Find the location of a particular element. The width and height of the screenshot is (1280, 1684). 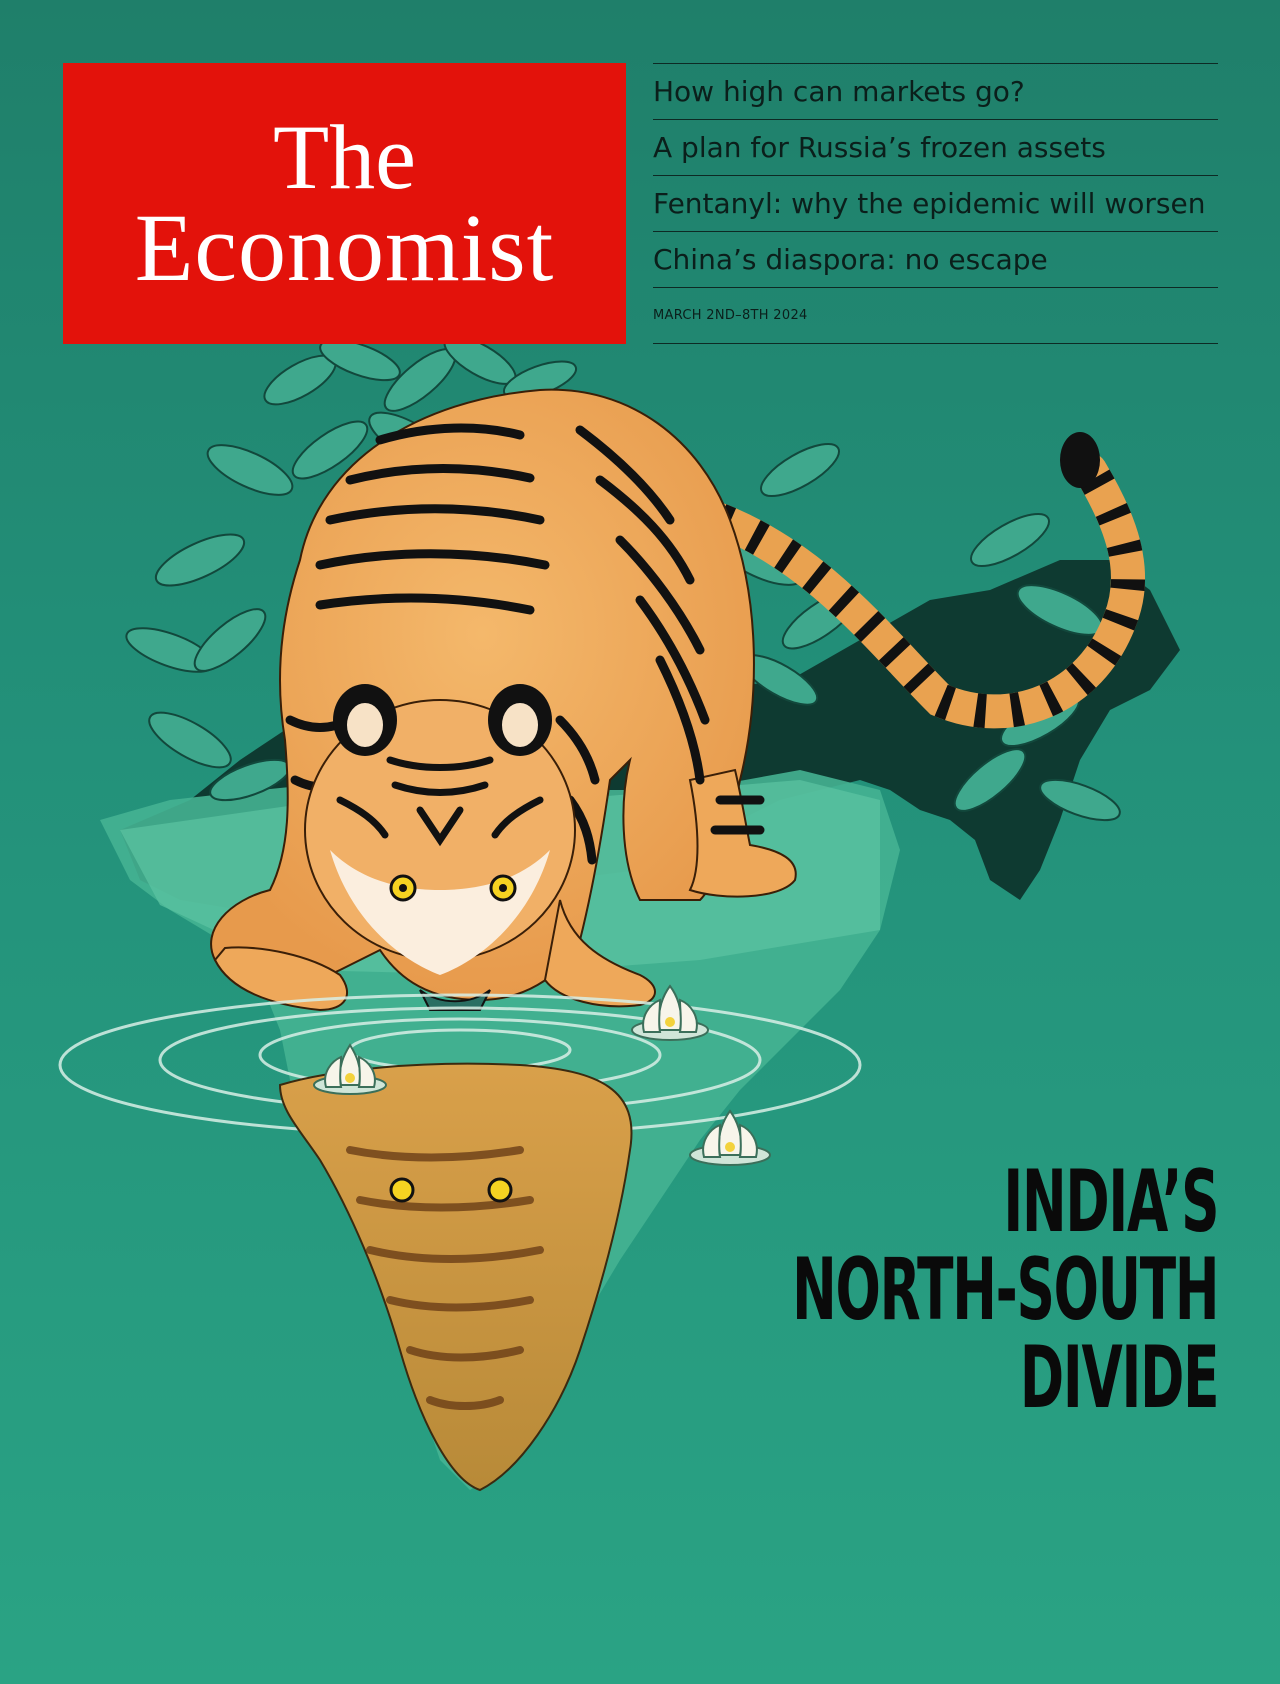

cover-line: China’s diaspora: no escape is located at coordinates (935, 259).